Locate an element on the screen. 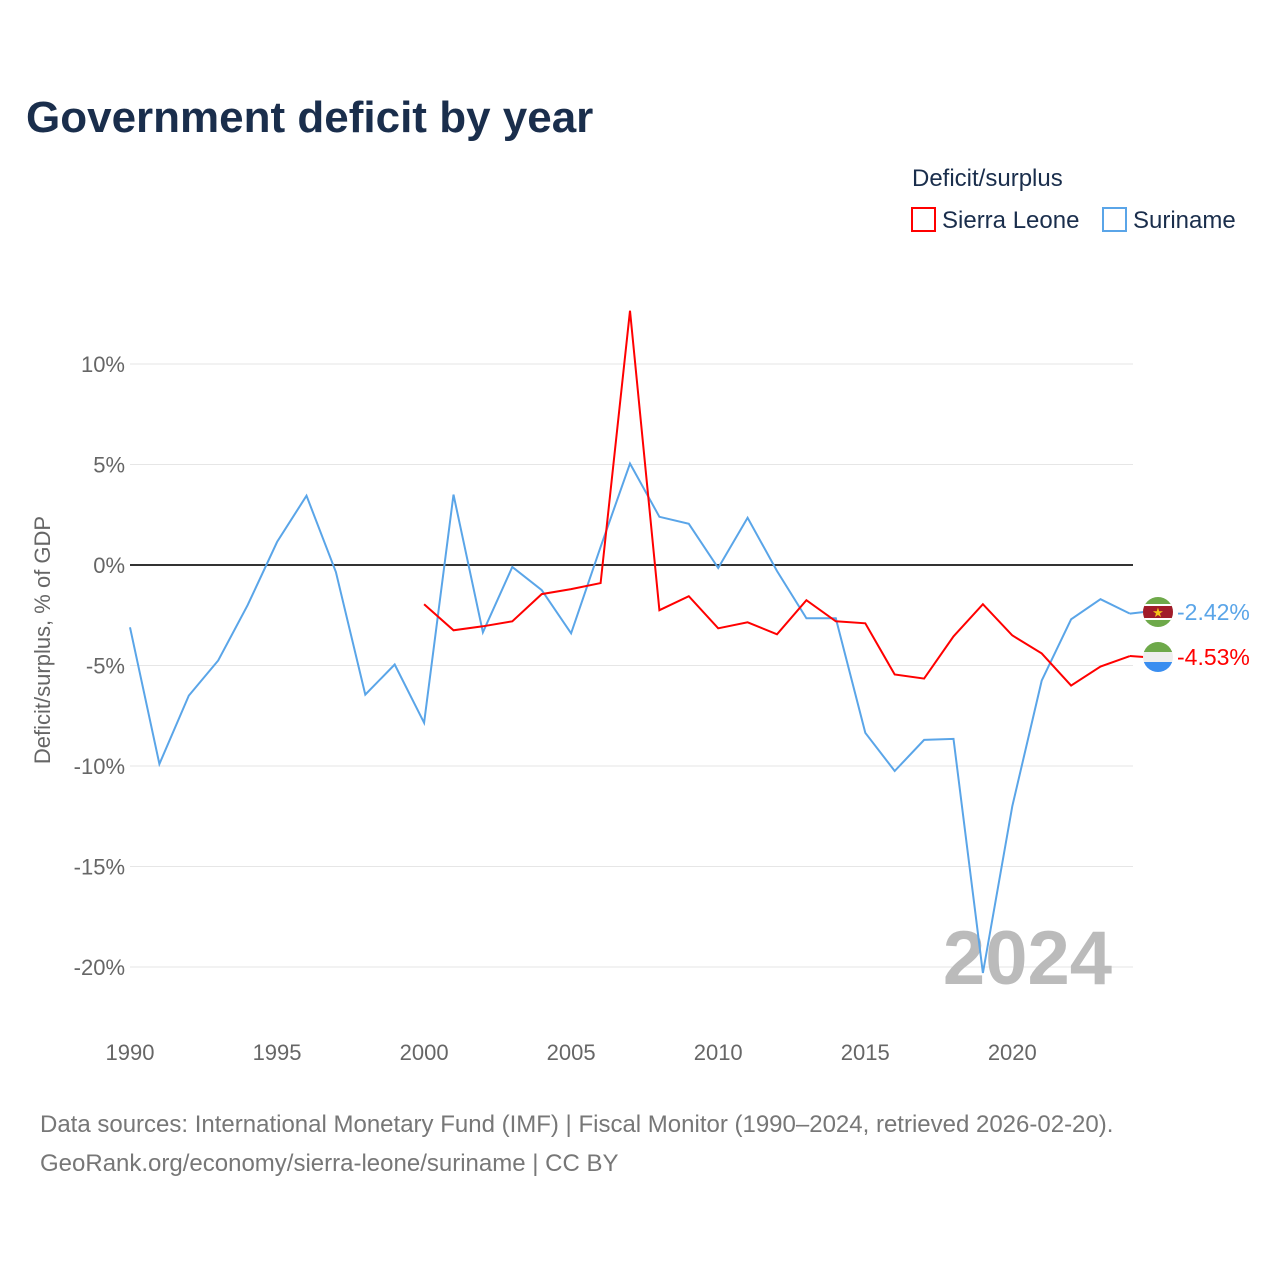 The image size is (1280, 1280). legend-item-suriname: Suriname is located at coordinates (1169, 220).